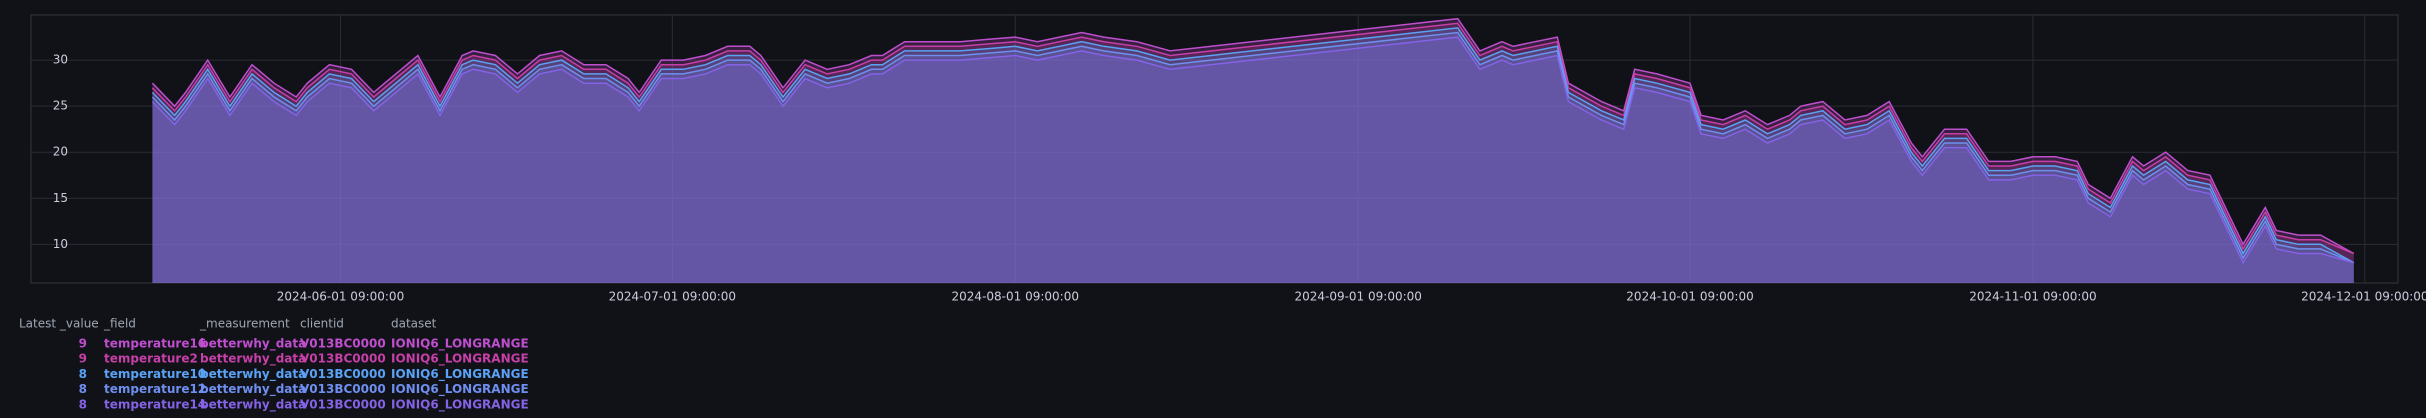 This screenshot has width=2426, height=418. Describe the element at coordinates (672, 297) in the screenshot. I see `x-tick-label: 2024-07-01 09:00:00` at that location.